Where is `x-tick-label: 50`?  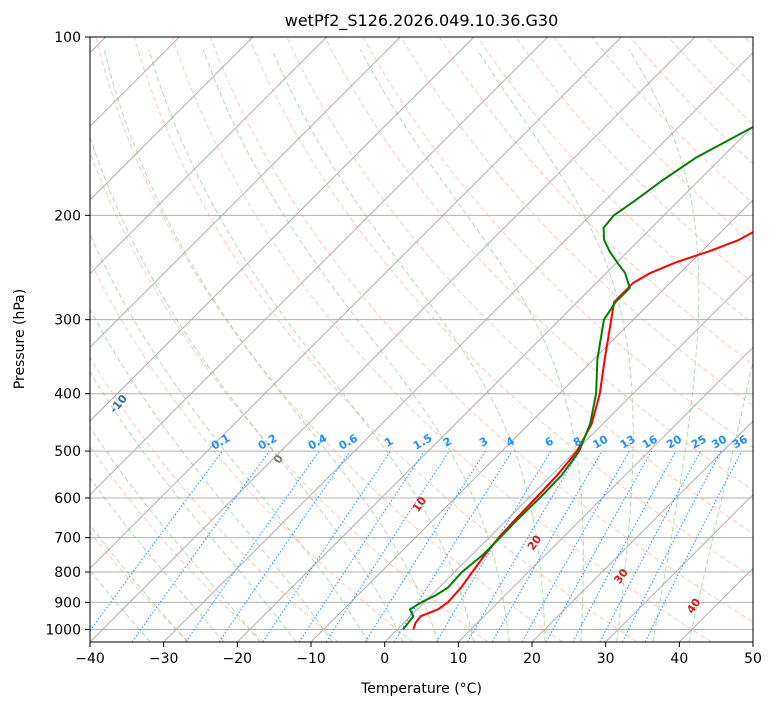
x-tick-label: 50 is located at coordinates (753, 659).